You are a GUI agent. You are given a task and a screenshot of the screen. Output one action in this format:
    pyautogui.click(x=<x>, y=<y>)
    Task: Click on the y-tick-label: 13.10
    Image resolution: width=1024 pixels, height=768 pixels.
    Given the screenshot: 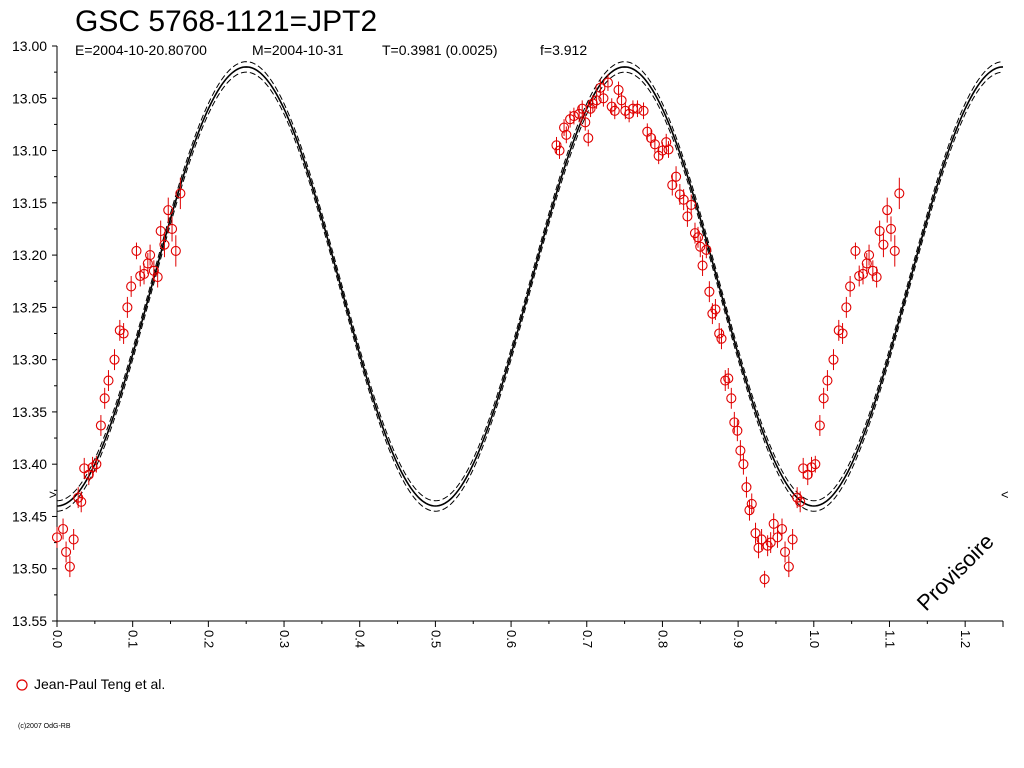 What is the action you would take?
    pyautogui.click(x=29, y=151)
    